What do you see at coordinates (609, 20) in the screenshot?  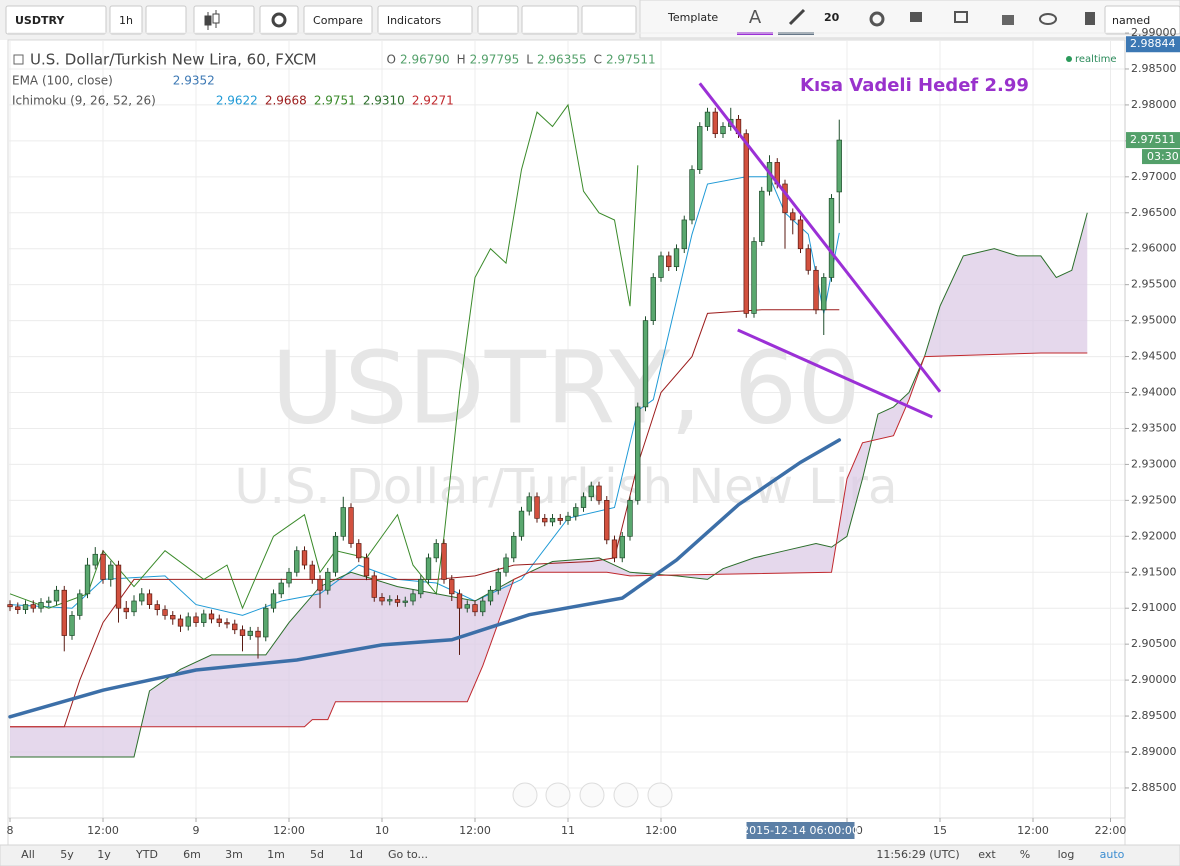 I see `undo-redo` at bounding box center [609, 20].